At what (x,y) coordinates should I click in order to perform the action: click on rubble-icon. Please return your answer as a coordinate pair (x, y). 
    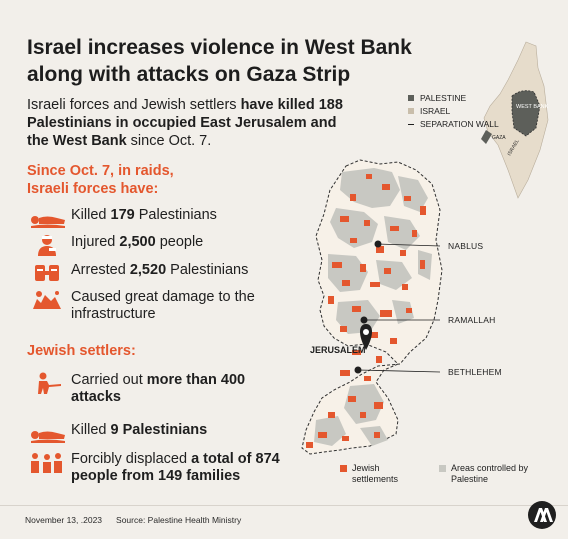
    Looking at the image, I should click on (47, 300).